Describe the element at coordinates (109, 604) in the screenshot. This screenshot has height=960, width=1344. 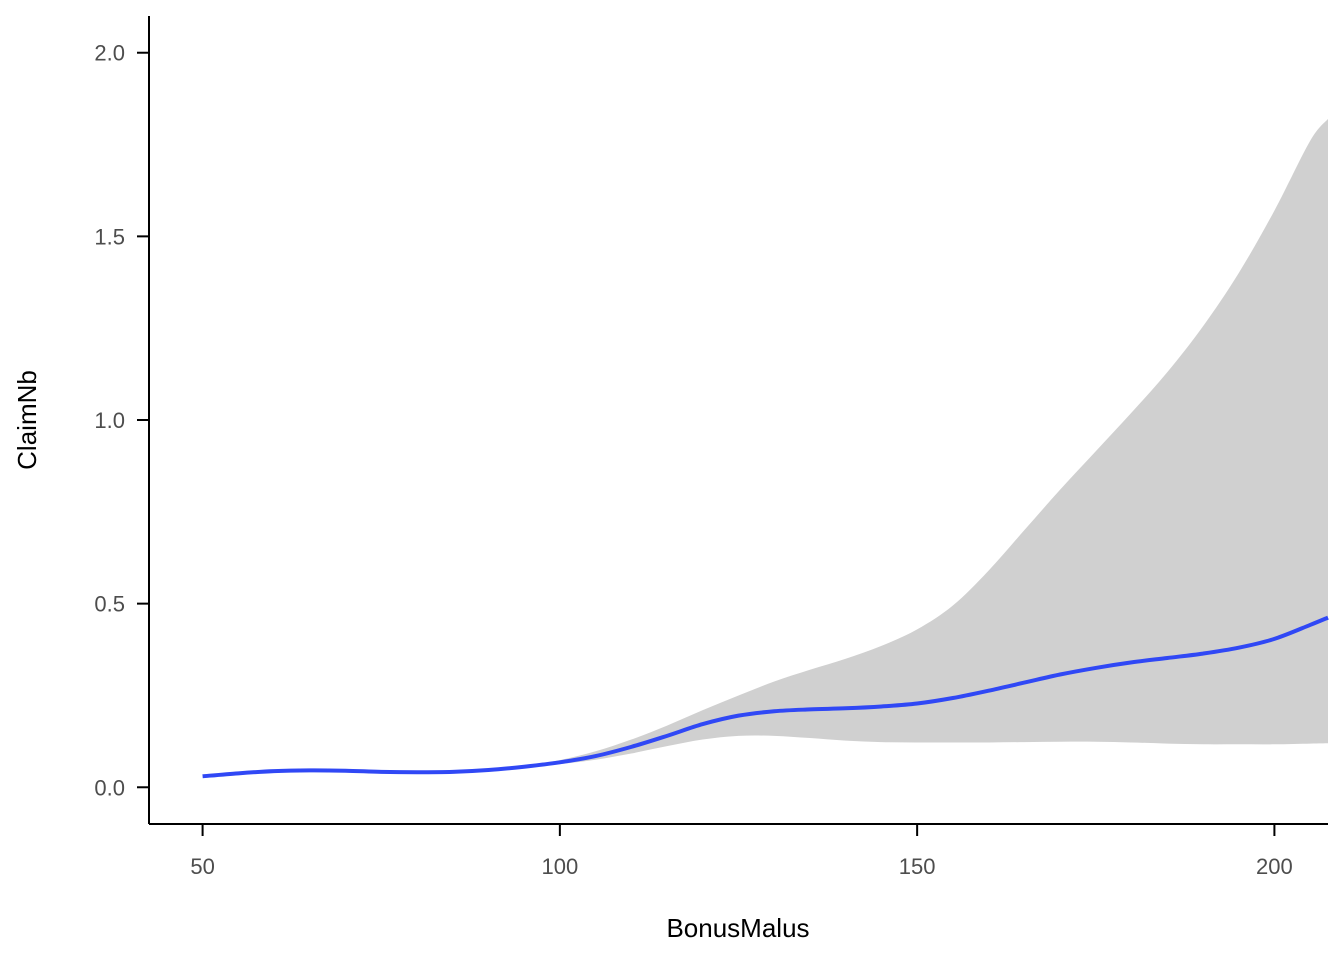
I see `y-tick-label: 0.5` at that location.